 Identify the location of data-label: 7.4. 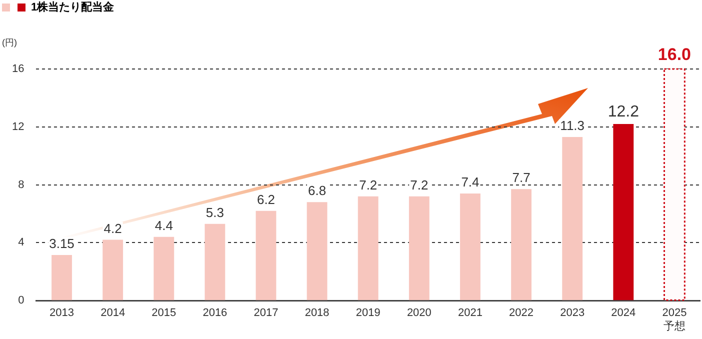
(470, 182).